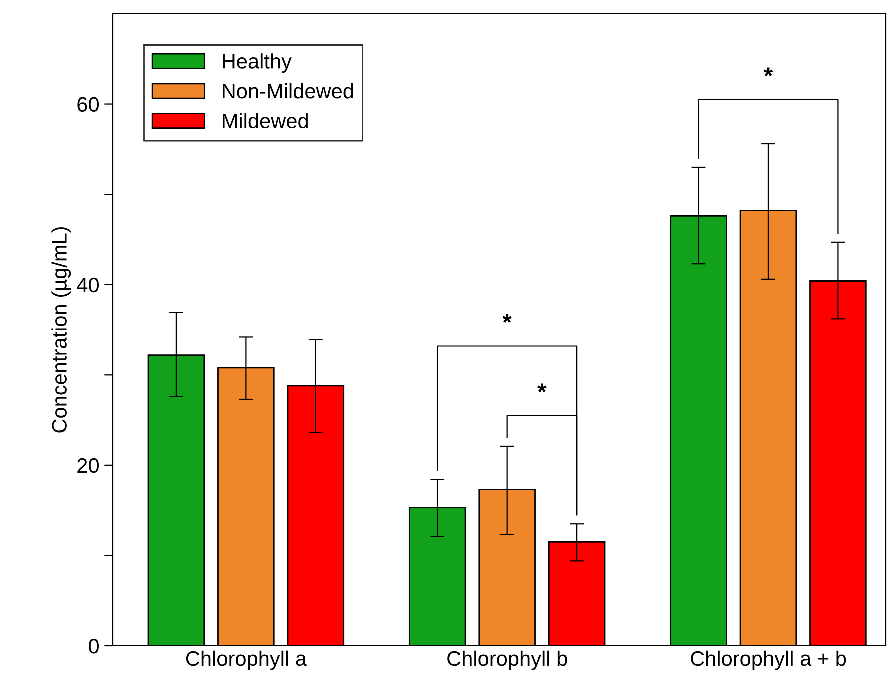 This screenshot has height=684, width=891. Describe the element at coordinates (88, 104) in the screenshot. I see `y-tick-label: 60` at that location.